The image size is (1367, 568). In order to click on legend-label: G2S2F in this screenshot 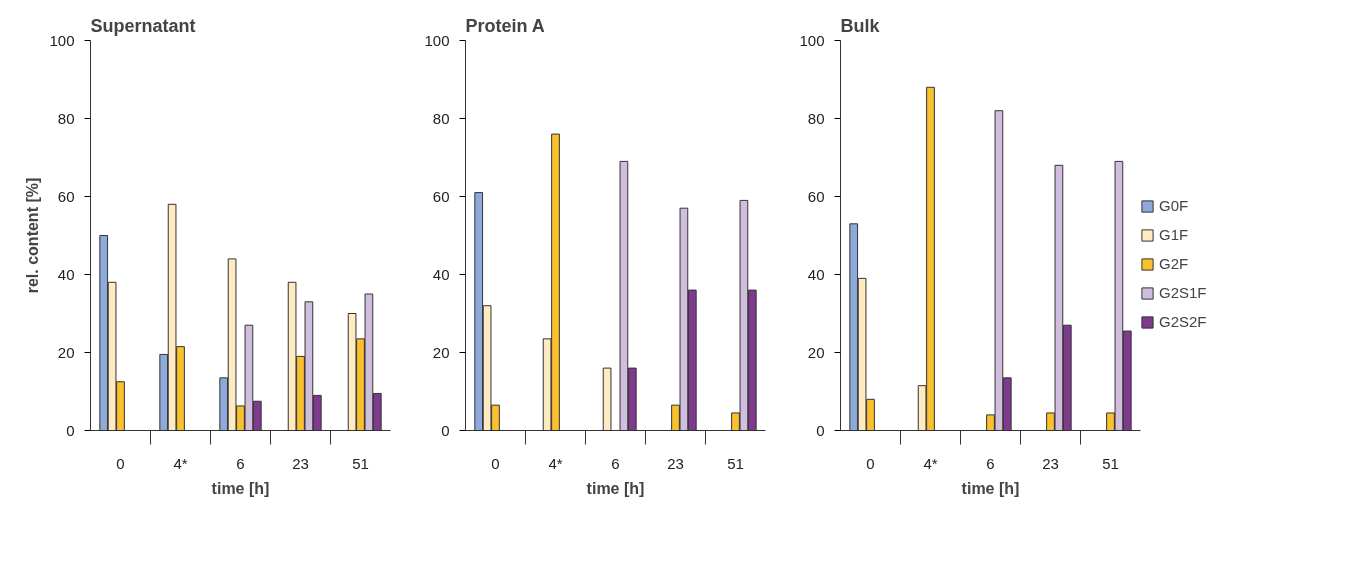, I will do `click(1183, 321)`.